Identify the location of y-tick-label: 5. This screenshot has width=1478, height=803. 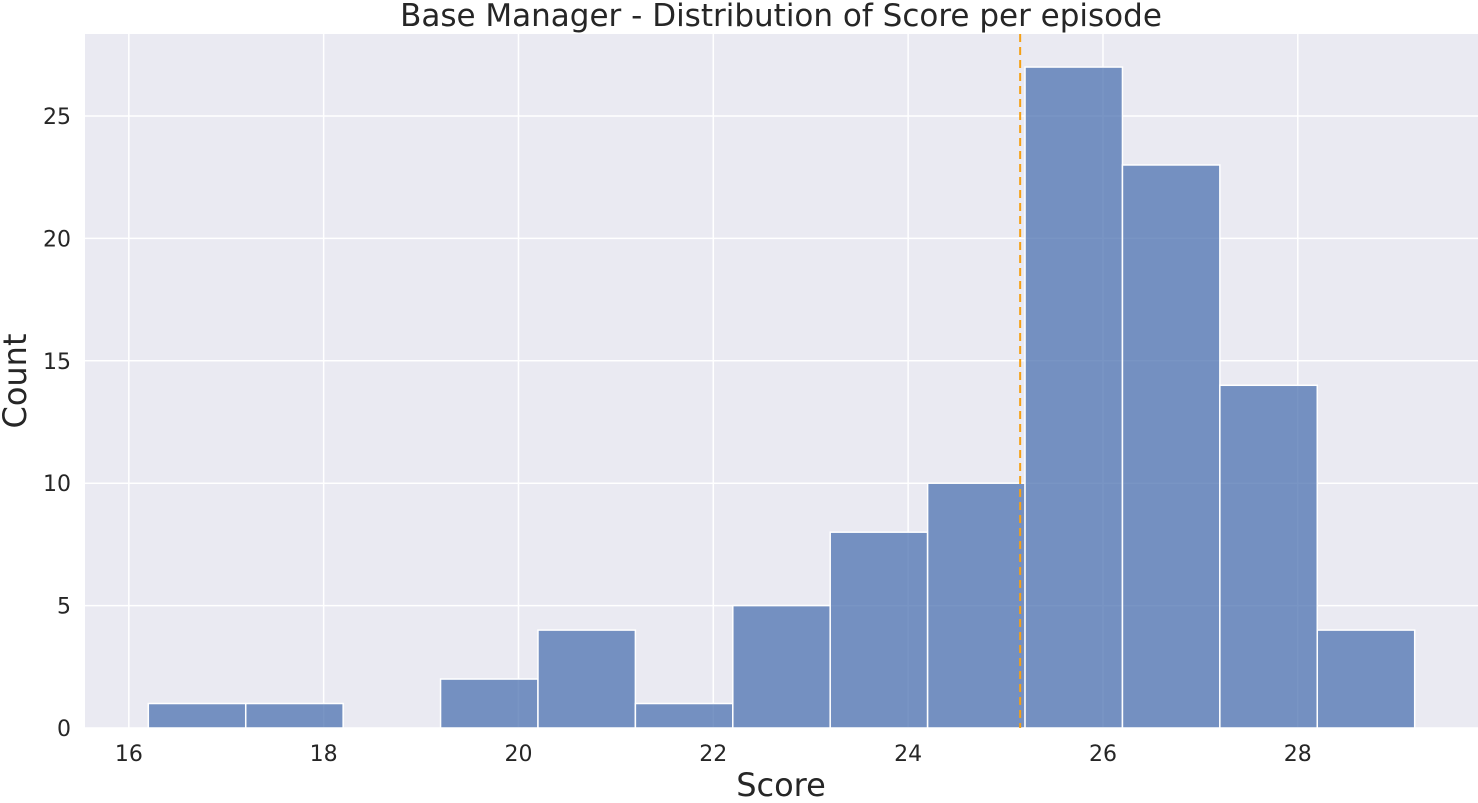
(64, 607).